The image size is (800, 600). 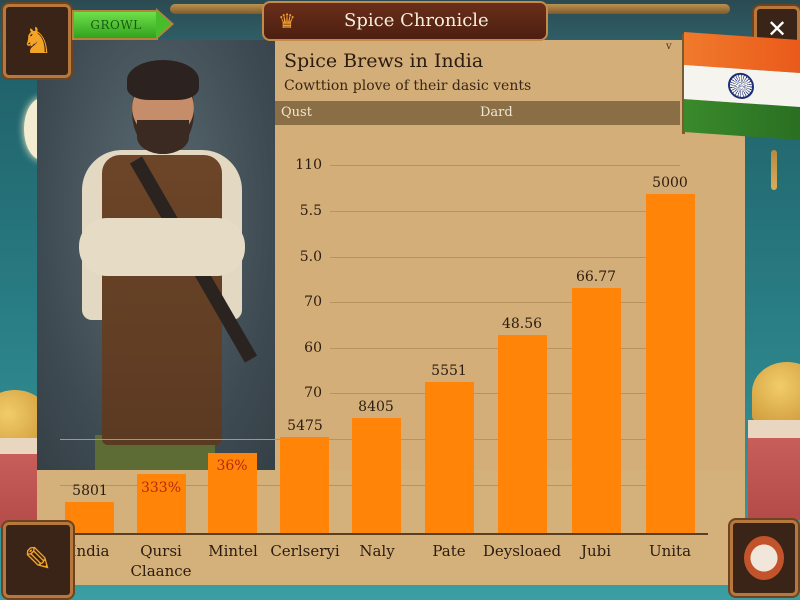 I want to click on bar-value-label: 5000, so click(x=670, y=183).